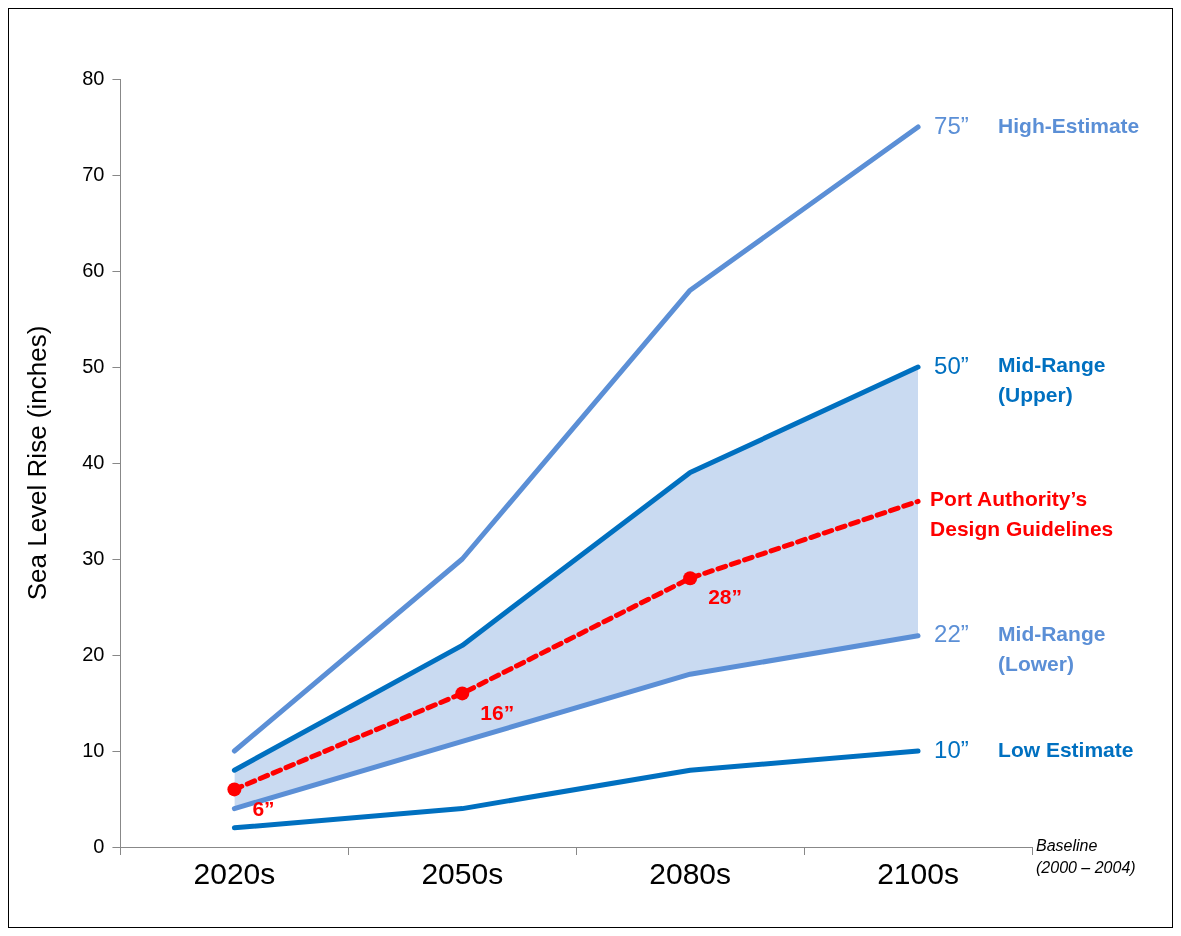 The height and width of the screenshot is (936, 1181). Describe the element at coordinates (951, 125) in the screenshot. I see `data-label: 75”` at that location.